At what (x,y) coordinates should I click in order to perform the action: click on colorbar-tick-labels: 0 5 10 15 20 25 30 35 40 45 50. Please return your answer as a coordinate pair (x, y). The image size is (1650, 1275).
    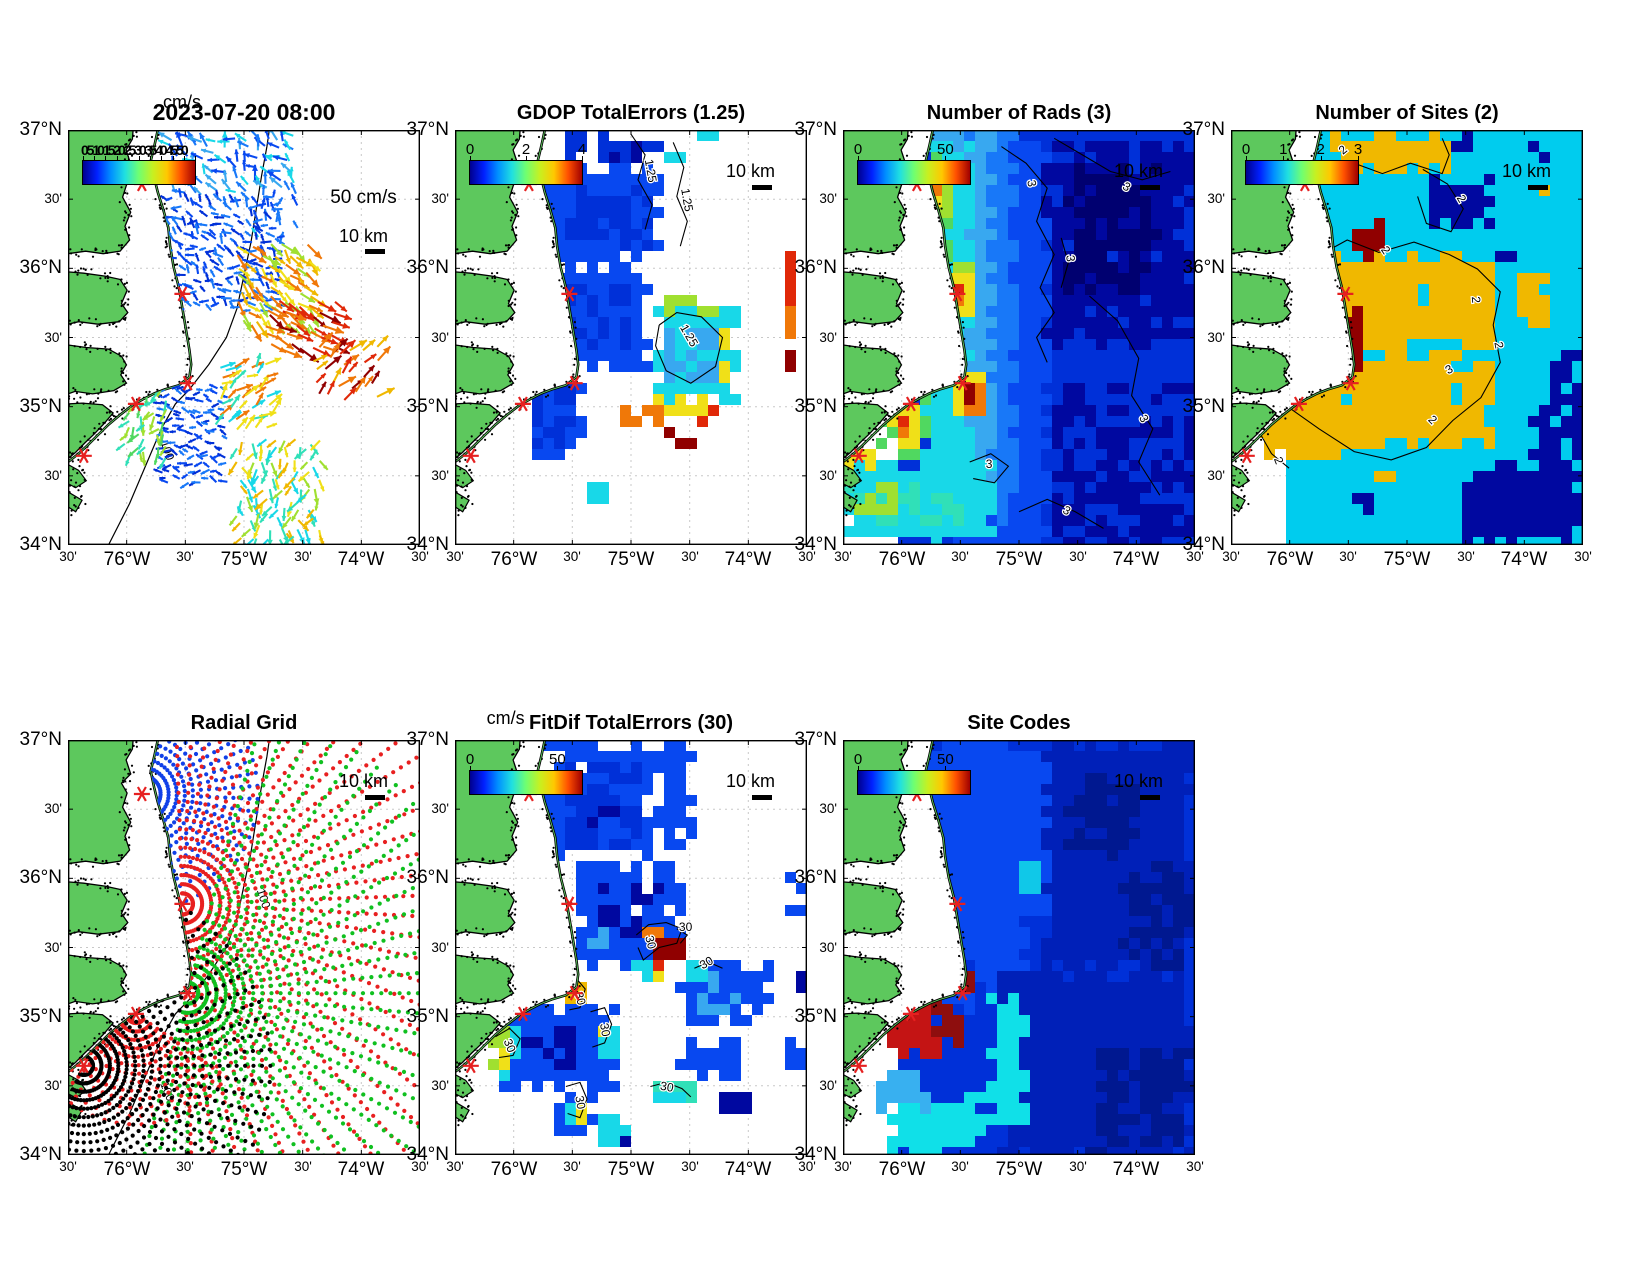
    Looking at the image, I should click on (135, 150).